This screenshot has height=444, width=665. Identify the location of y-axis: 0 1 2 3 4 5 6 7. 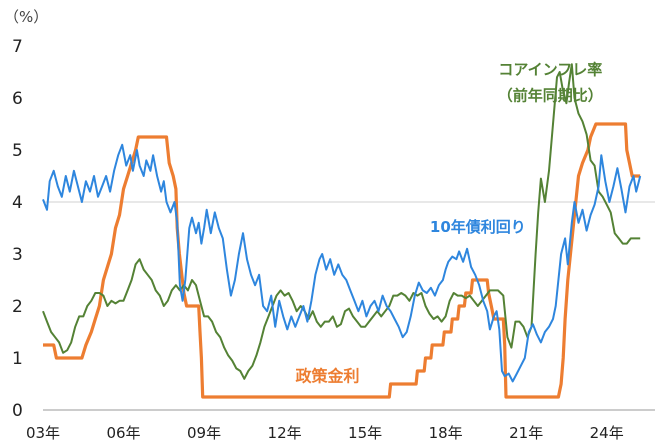
(17, 229).